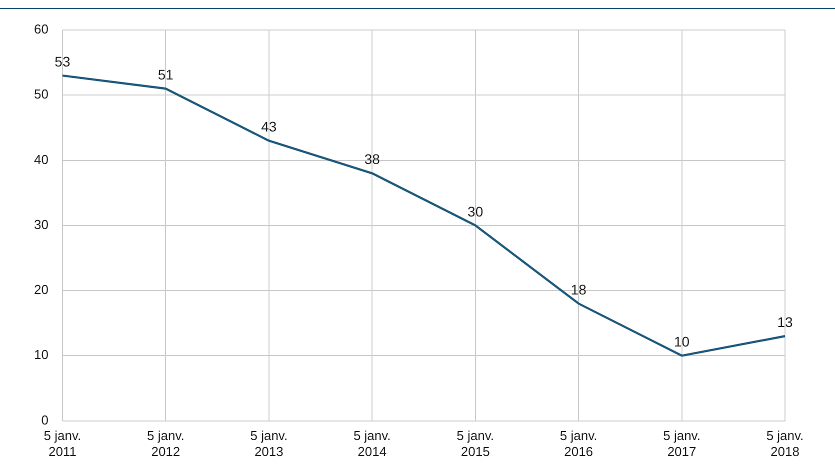  Describe the element at coordinates (41, 224) in the screenshot. I see `y-tick-label: 30` at that location.